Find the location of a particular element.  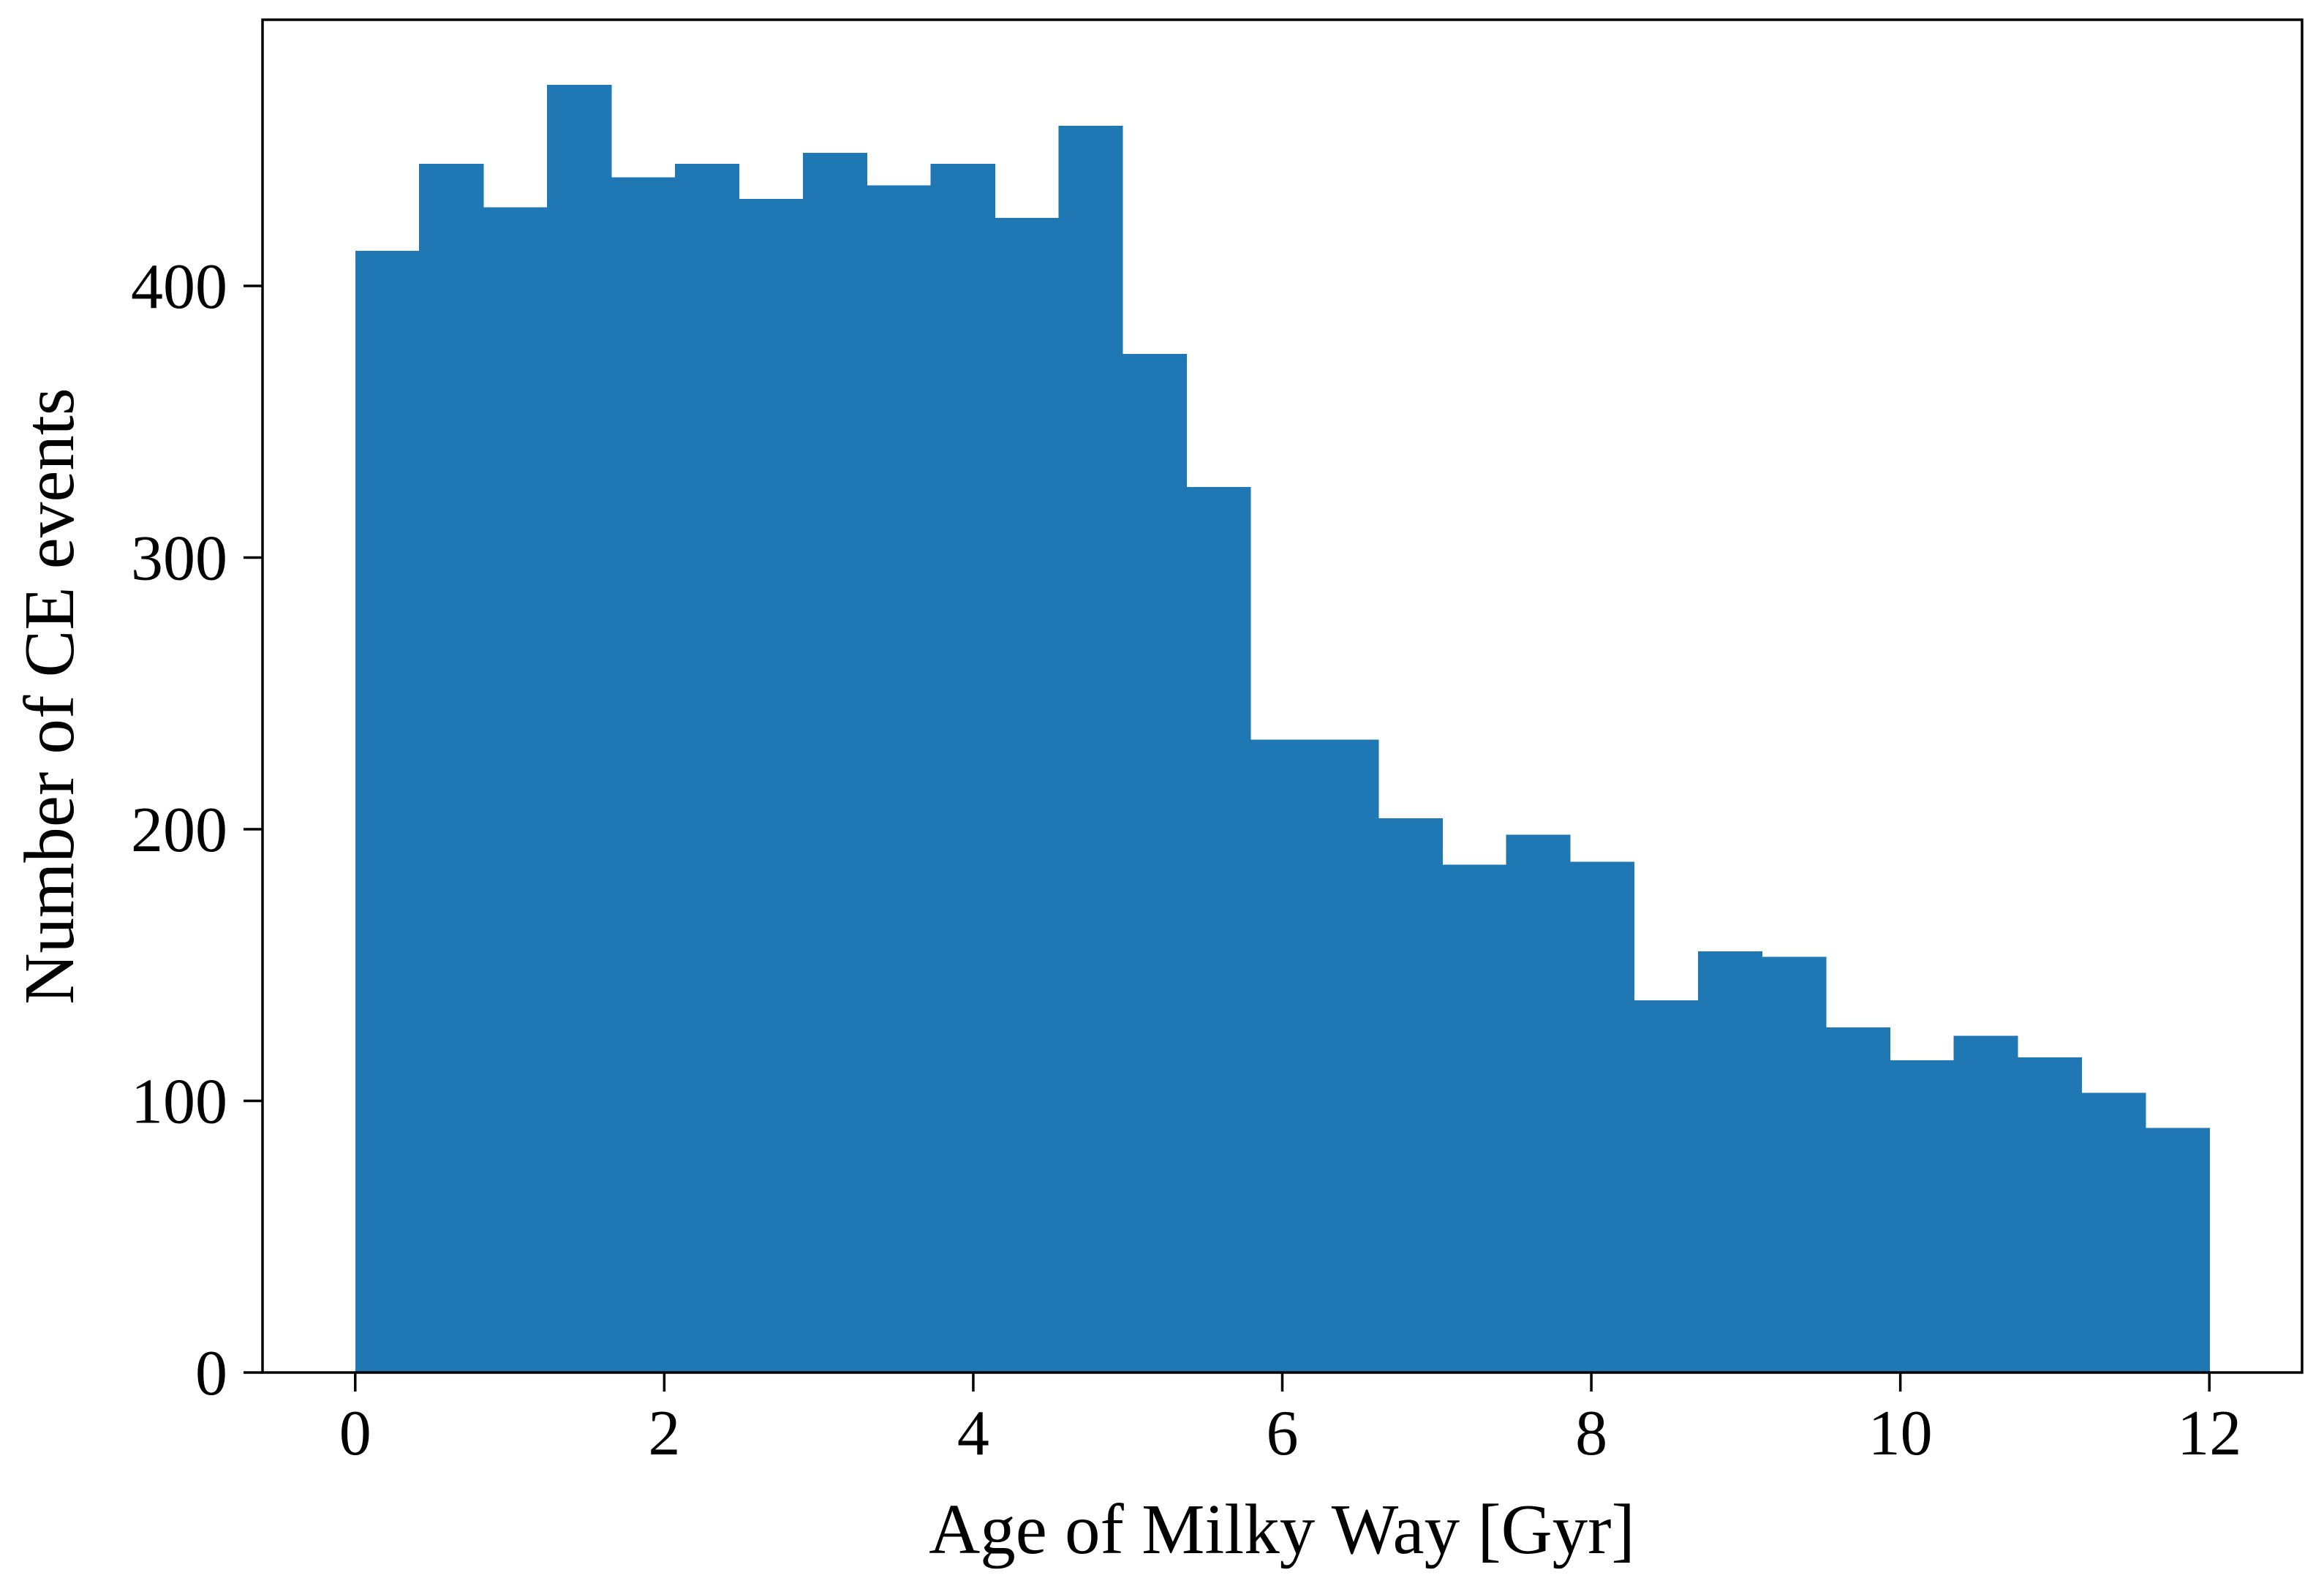

x-tick-label: 2 is located at coordinates (664, 1434).